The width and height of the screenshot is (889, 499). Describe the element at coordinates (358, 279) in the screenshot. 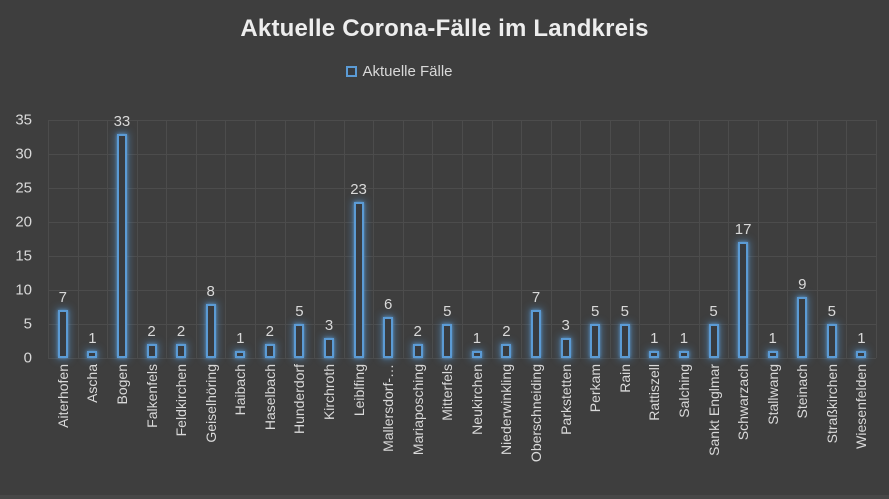

I see `bar-Leiblfing` at that location.